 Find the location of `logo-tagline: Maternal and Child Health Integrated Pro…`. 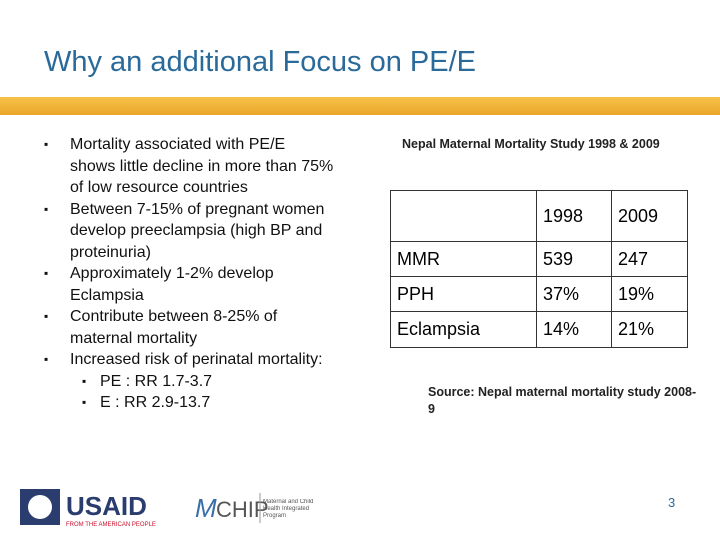

logo-tagline: Maternal and Child Health Integrated Pro… is located at coordinates (288, 509).